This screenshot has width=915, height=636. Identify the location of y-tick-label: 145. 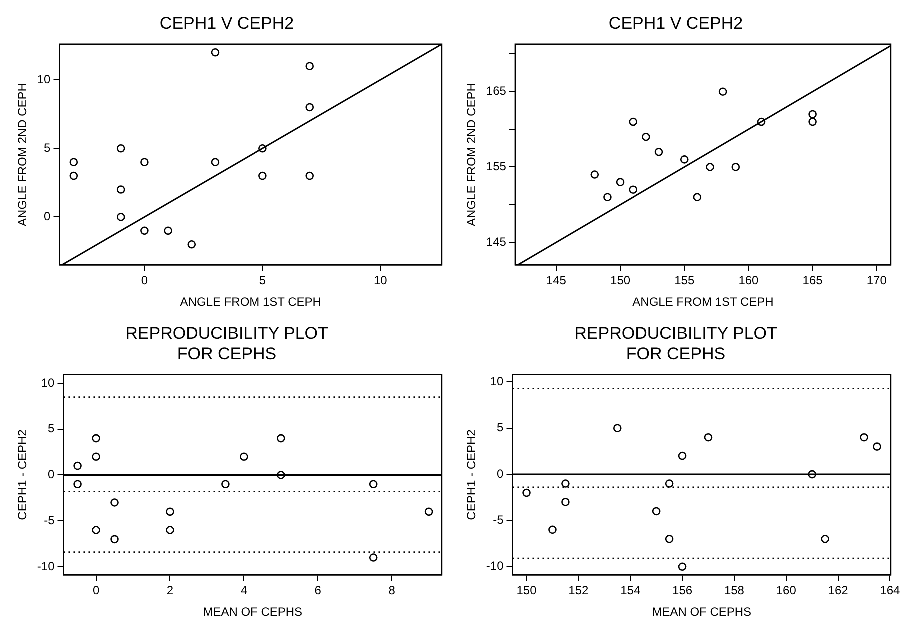
(496, 241).